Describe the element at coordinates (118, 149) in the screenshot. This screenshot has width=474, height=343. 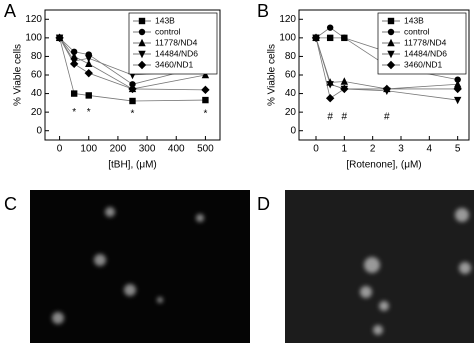
I see `x-tick-label: 200` at that location.